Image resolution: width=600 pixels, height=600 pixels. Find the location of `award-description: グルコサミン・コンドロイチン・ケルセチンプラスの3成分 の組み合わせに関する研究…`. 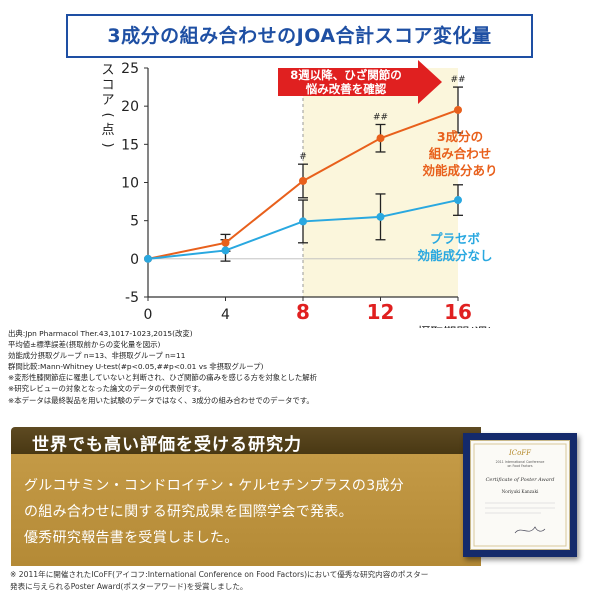

award-description: グルコサミン・コンドロイチン・ケルセチンプラスの3成分 の組み合わせに関する研究… is located at coordinates (249, 512).